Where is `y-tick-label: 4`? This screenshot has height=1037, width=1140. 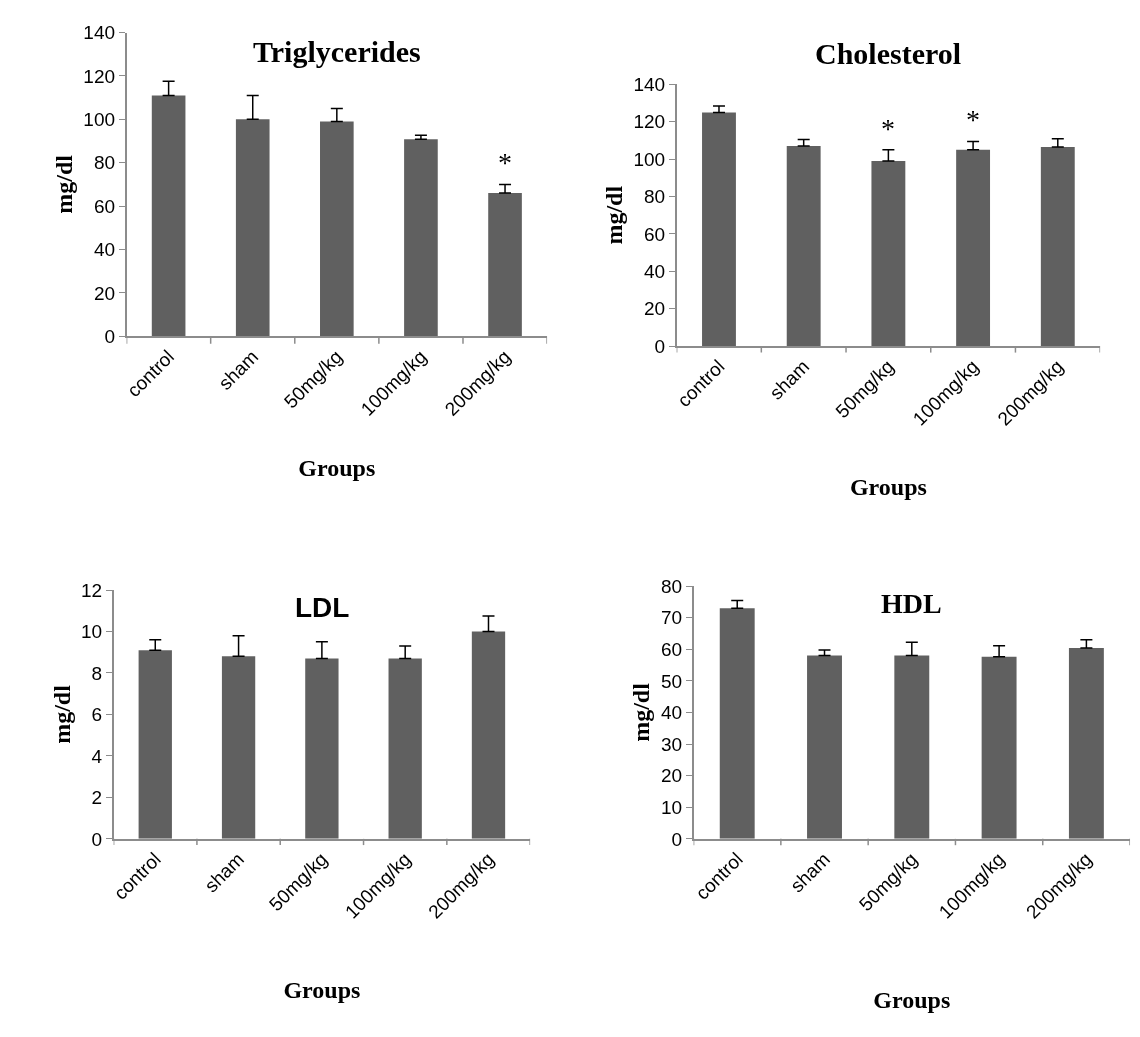
y-tick-label: 4 is located at coordinates (97, 756).